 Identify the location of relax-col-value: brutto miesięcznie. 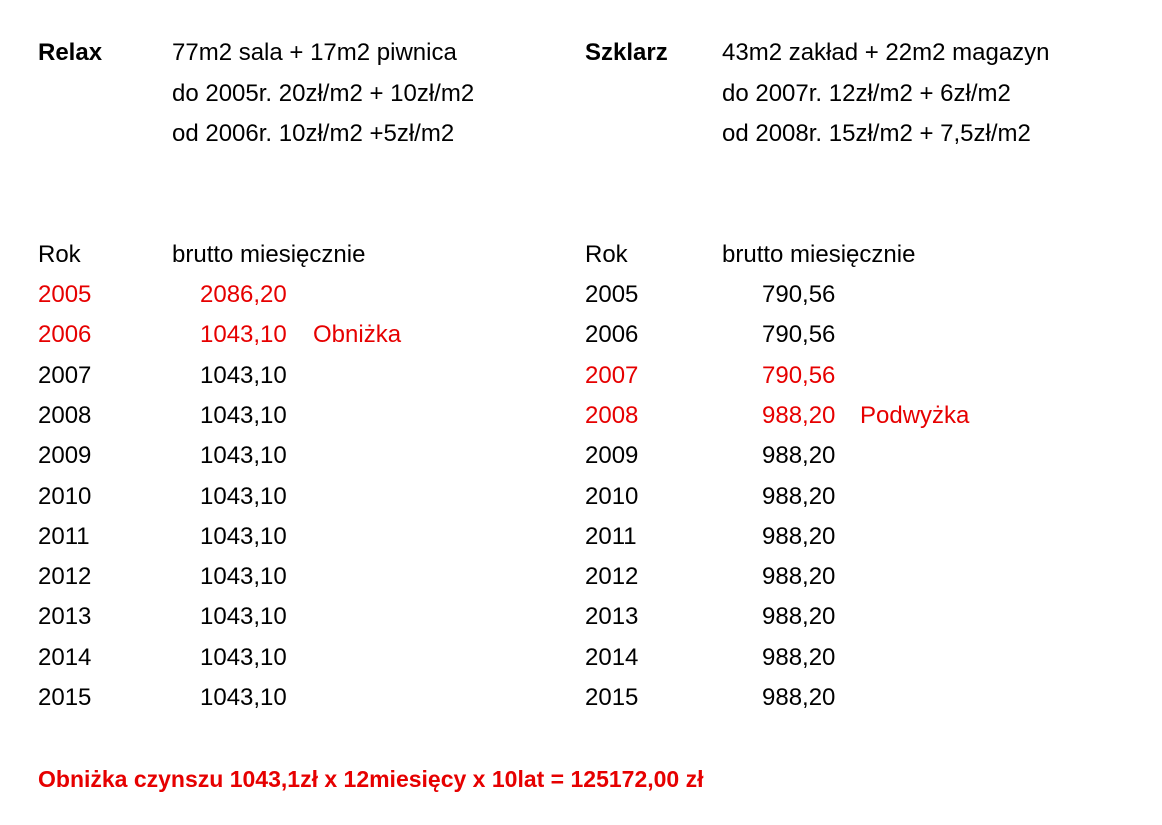
(269, 254).